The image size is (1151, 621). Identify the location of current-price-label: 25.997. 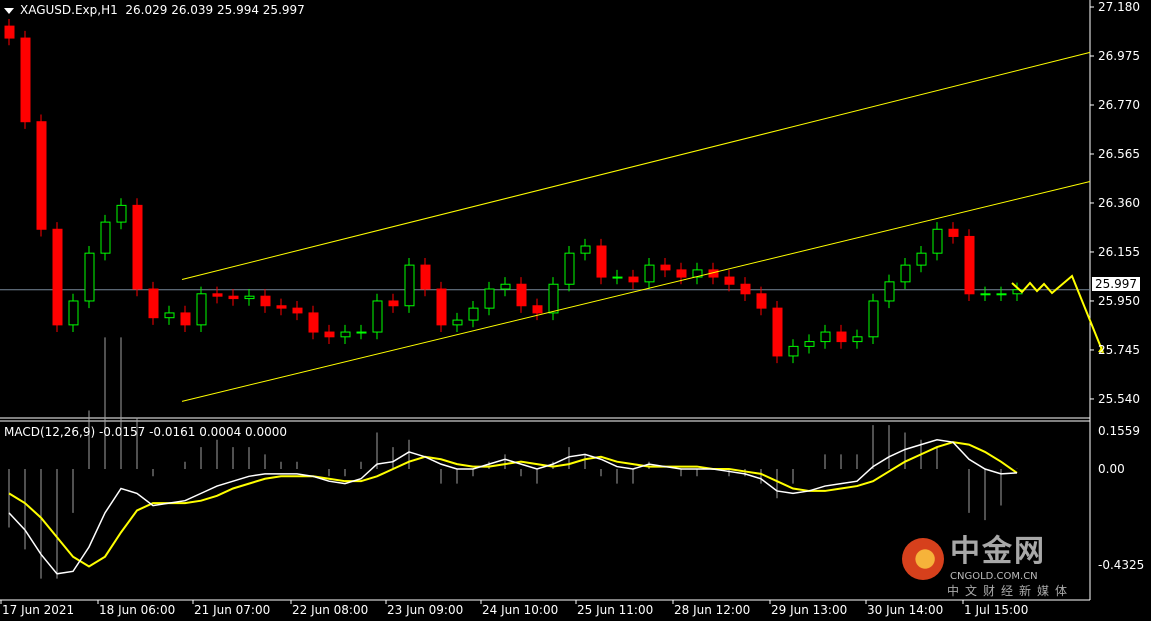
(1116, 284).